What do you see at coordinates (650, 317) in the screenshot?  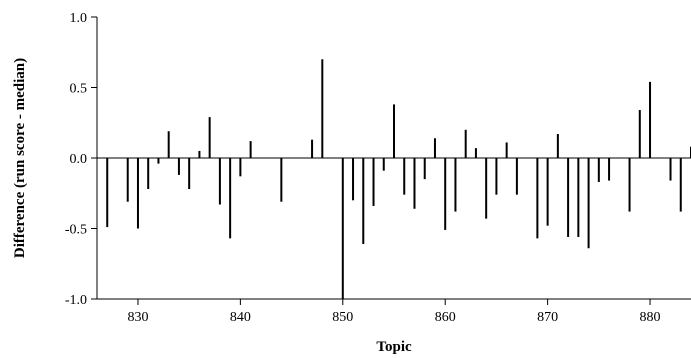 I see `x-tick-label: 880` at bounding box center [650, 317].